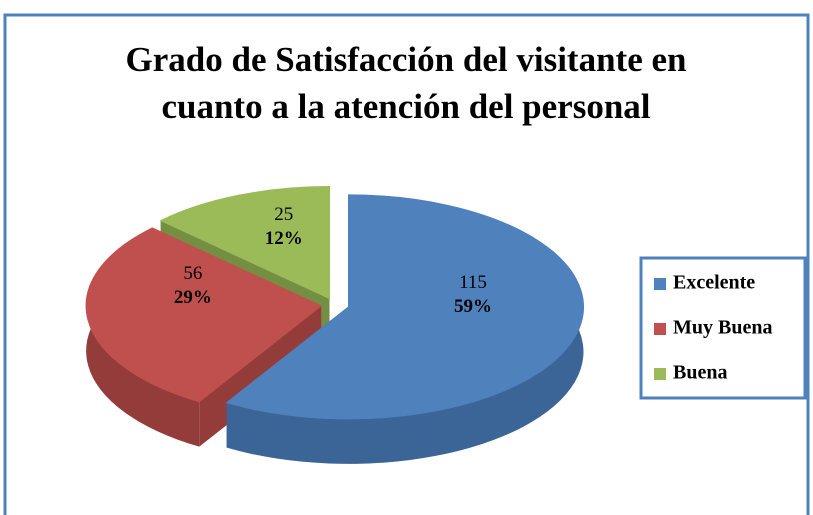 Image resolution: width=813 pixels, height=515 pixels. I want to click on data-label: 59%, so click(473, 306).